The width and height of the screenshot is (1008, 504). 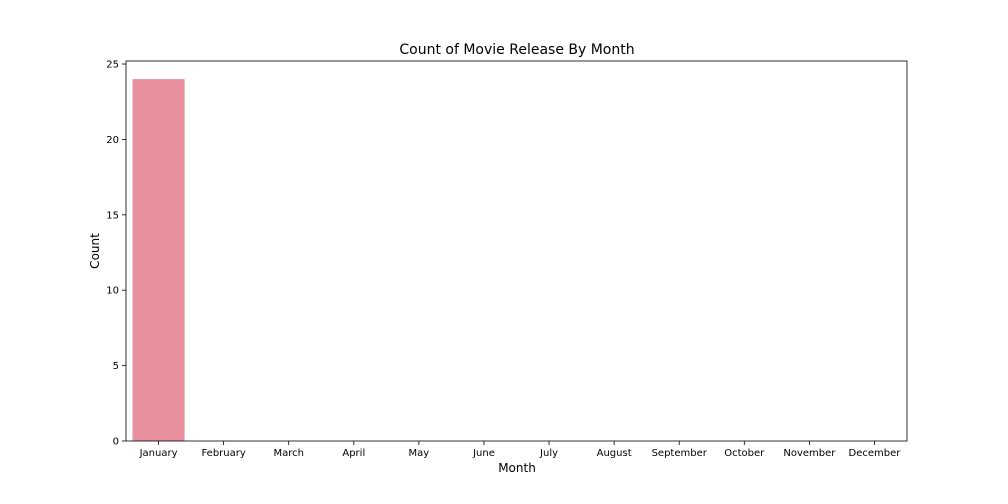 What do you see at coordinates (112, 291) in the screenshot?
I see `y-tick-label: 10` at bounding box center [112, 291].